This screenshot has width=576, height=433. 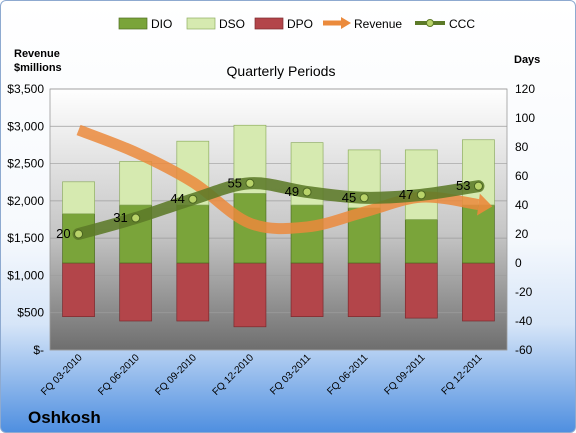 What do you see at coordinates (463, 185) in the screenshot?
I see `ccc-data-label: 53` at bounding box center [463, 185].